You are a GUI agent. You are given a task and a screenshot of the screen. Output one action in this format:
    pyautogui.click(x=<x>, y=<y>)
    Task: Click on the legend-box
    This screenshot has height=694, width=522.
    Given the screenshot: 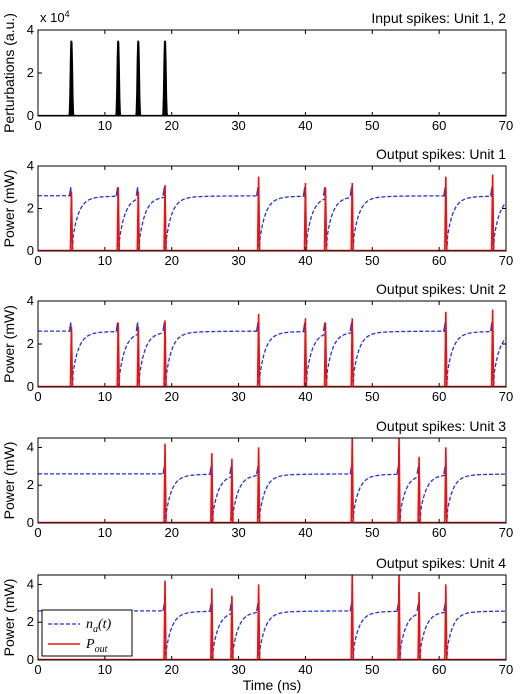 What is the action you would take?
    pyautogui.click(x=87, y=633)
    